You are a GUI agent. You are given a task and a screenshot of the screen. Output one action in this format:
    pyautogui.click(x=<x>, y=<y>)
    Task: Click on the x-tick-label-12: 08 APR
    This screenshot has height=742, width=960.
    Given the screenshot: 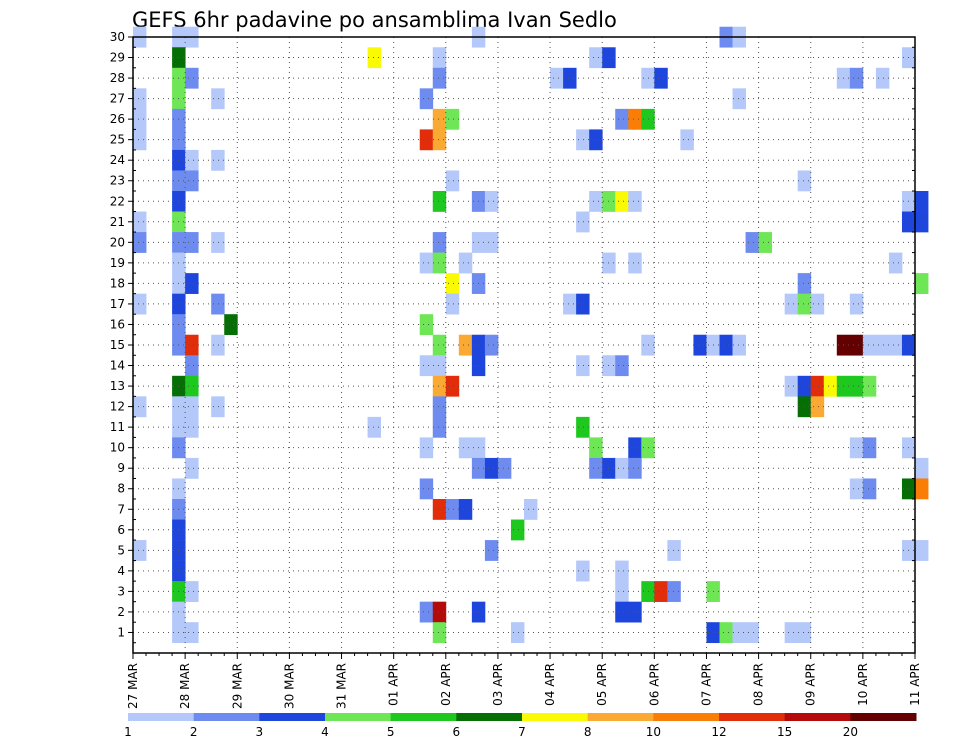 What is the action you would take?
    pyautogui.click(x=759, y=684)
    